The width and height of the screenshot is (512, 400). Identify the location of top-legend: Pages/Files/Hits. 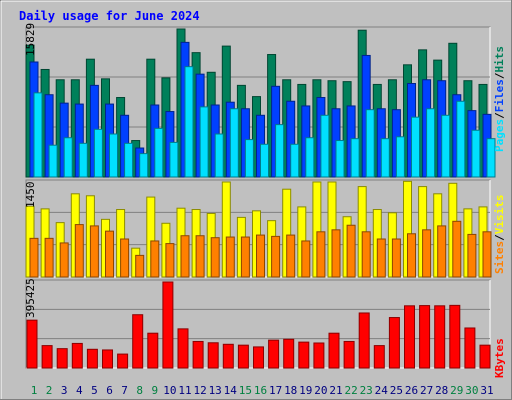
(499, 99).